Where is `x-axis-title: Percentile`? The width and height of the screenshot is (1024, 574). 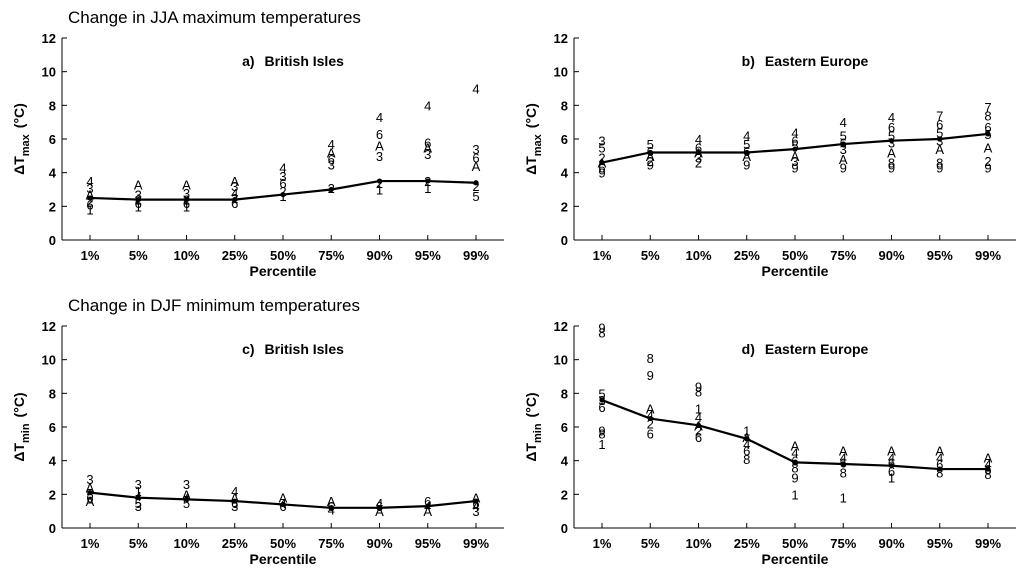 x-axis-title: Percentile is located at coordinates (283, 271).